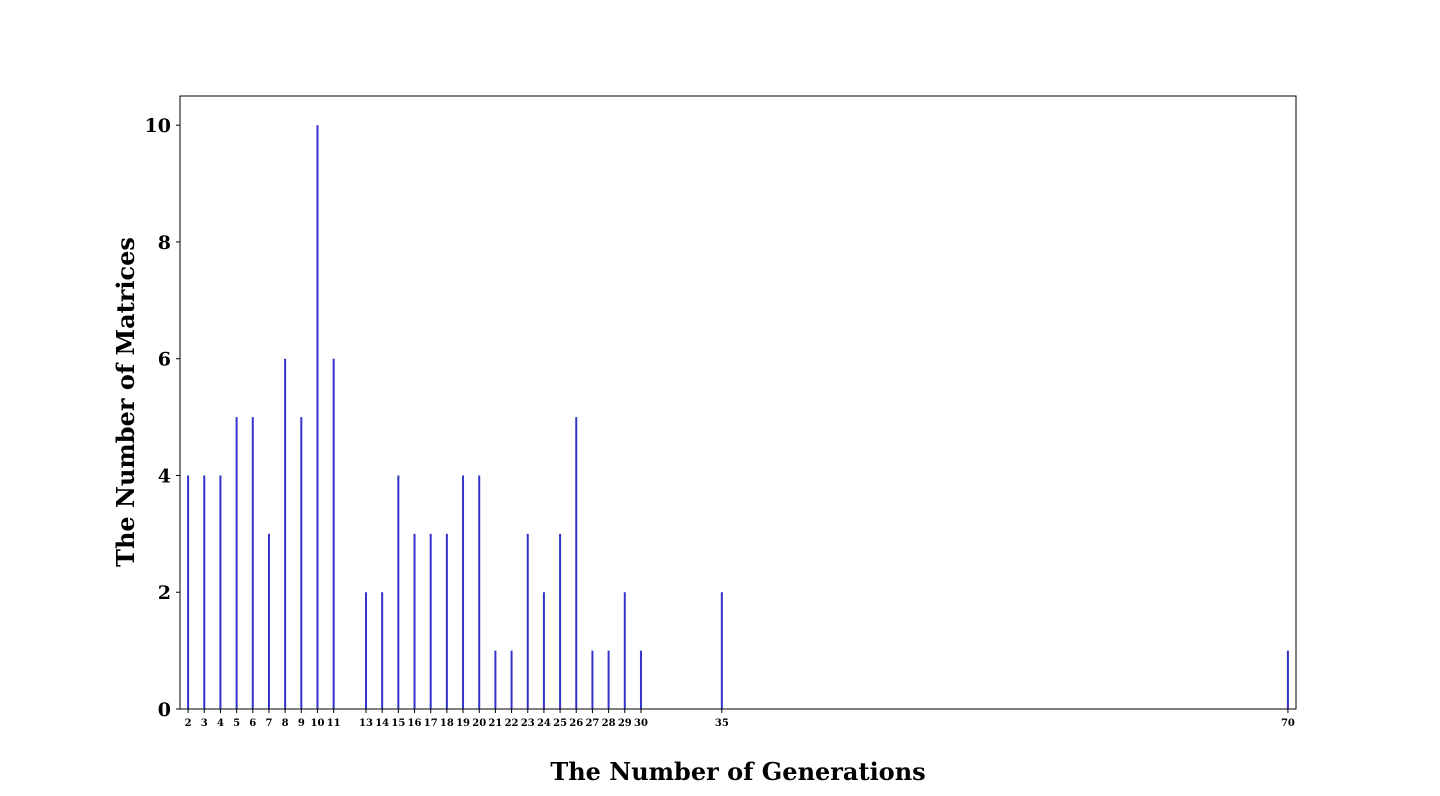  Describe the element at coordinates (447, 723) in the screenshot. I see `x-tick-label: 18` at that location.